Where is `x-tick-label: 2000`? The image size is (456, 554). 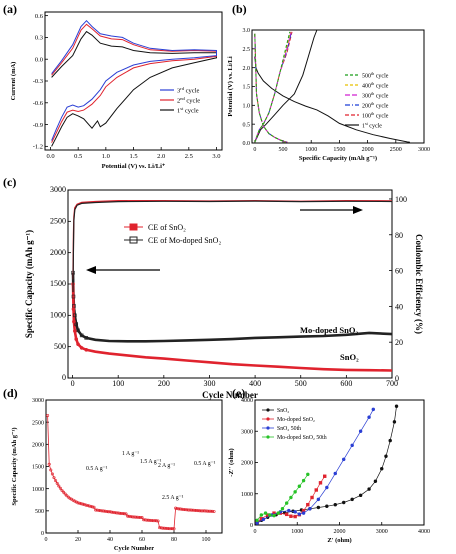 x-tick-label: 2000 is located at coordinates (368, 150).